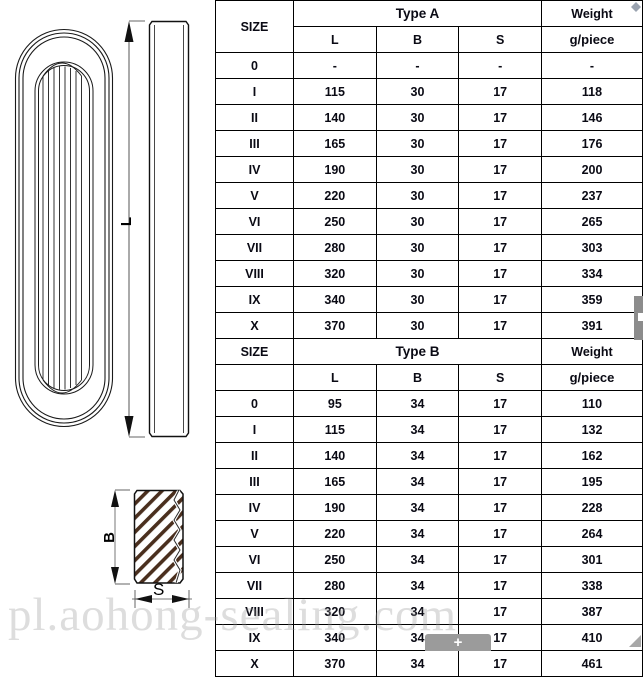 Image resolution: width=643 pixels, height=677 pixels. I want to click on gasket-side-view-drawing, so click(169, 229).